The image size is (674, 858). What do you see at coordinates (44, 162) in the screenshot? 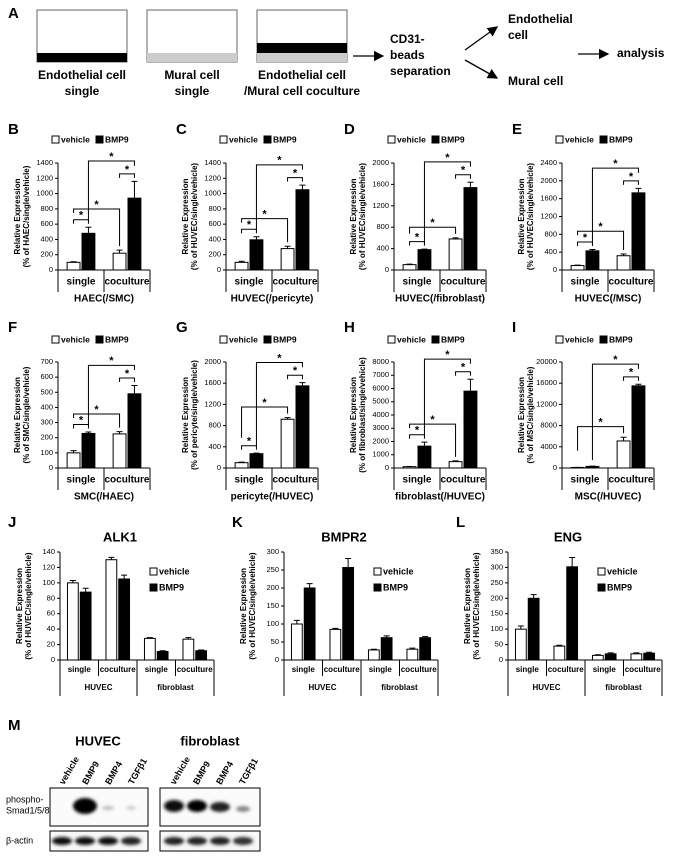
I see `y-tick-label: 1400` at bounding box center [44, 162].